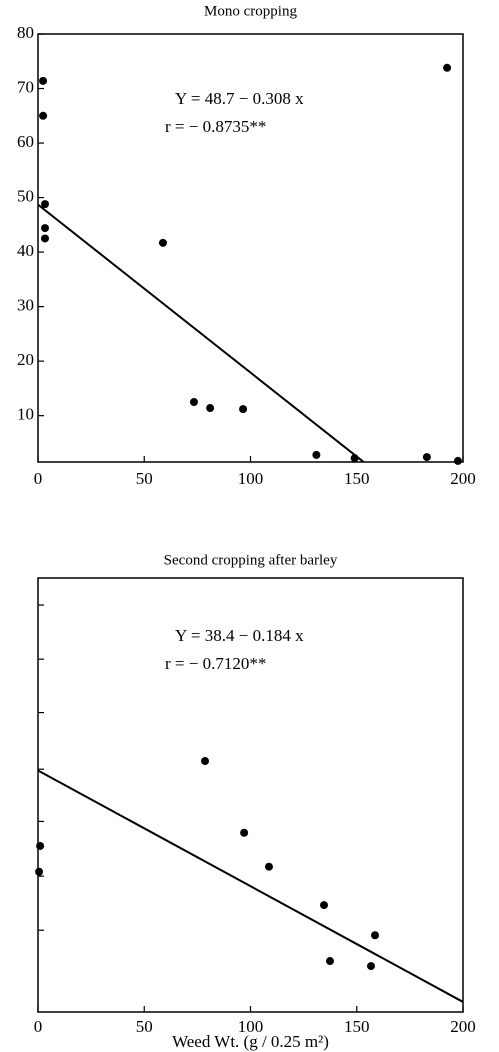 This screenshot has height=1052, width=499. I want to click on annotation: r = − 0.7120**, so click(215, 663).